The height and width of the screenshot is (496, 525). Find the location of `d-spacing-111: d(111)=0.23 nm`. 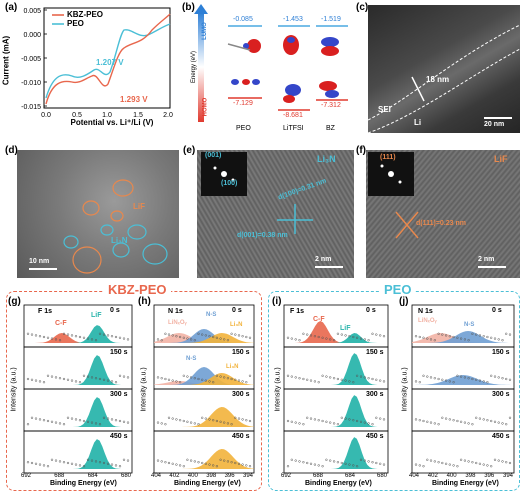

d-spacing-111: d(111)=0.23 nm is located at coordinates (441, 223).